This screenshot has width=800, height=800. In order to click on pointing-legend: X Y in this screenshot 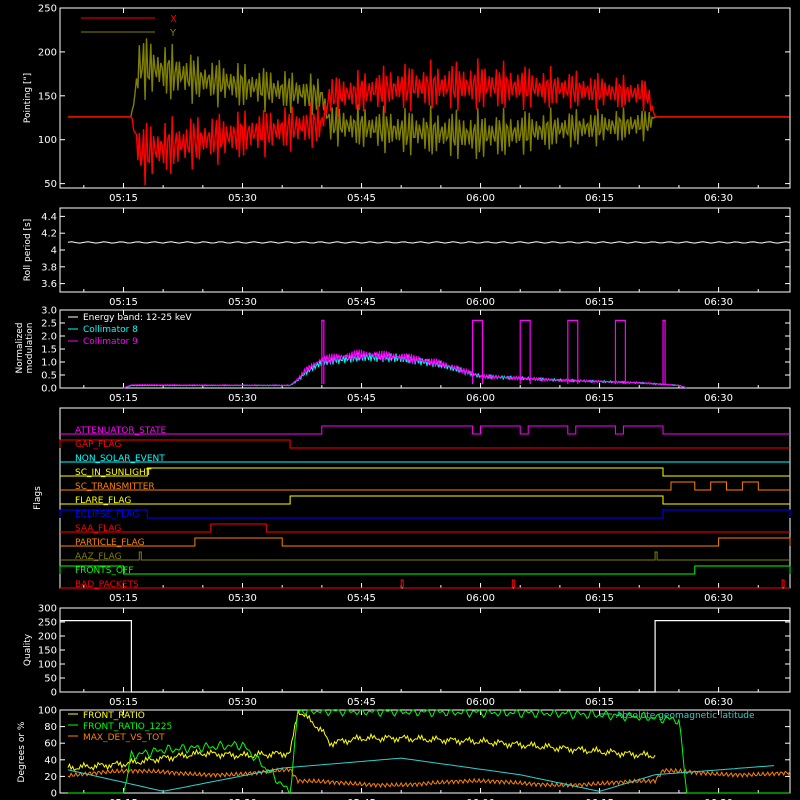, I will do `click(129, 26)`.